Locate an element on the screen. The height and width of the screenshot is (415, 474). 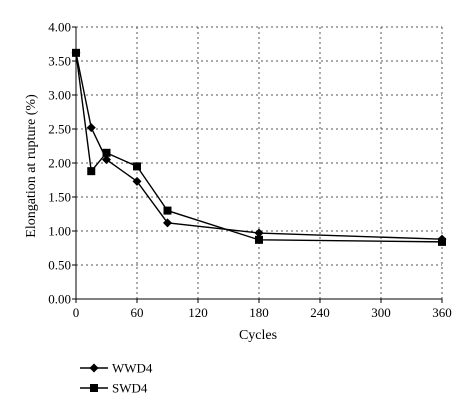
y-tick-label: 1.00 is located at coordinates (59, 231).